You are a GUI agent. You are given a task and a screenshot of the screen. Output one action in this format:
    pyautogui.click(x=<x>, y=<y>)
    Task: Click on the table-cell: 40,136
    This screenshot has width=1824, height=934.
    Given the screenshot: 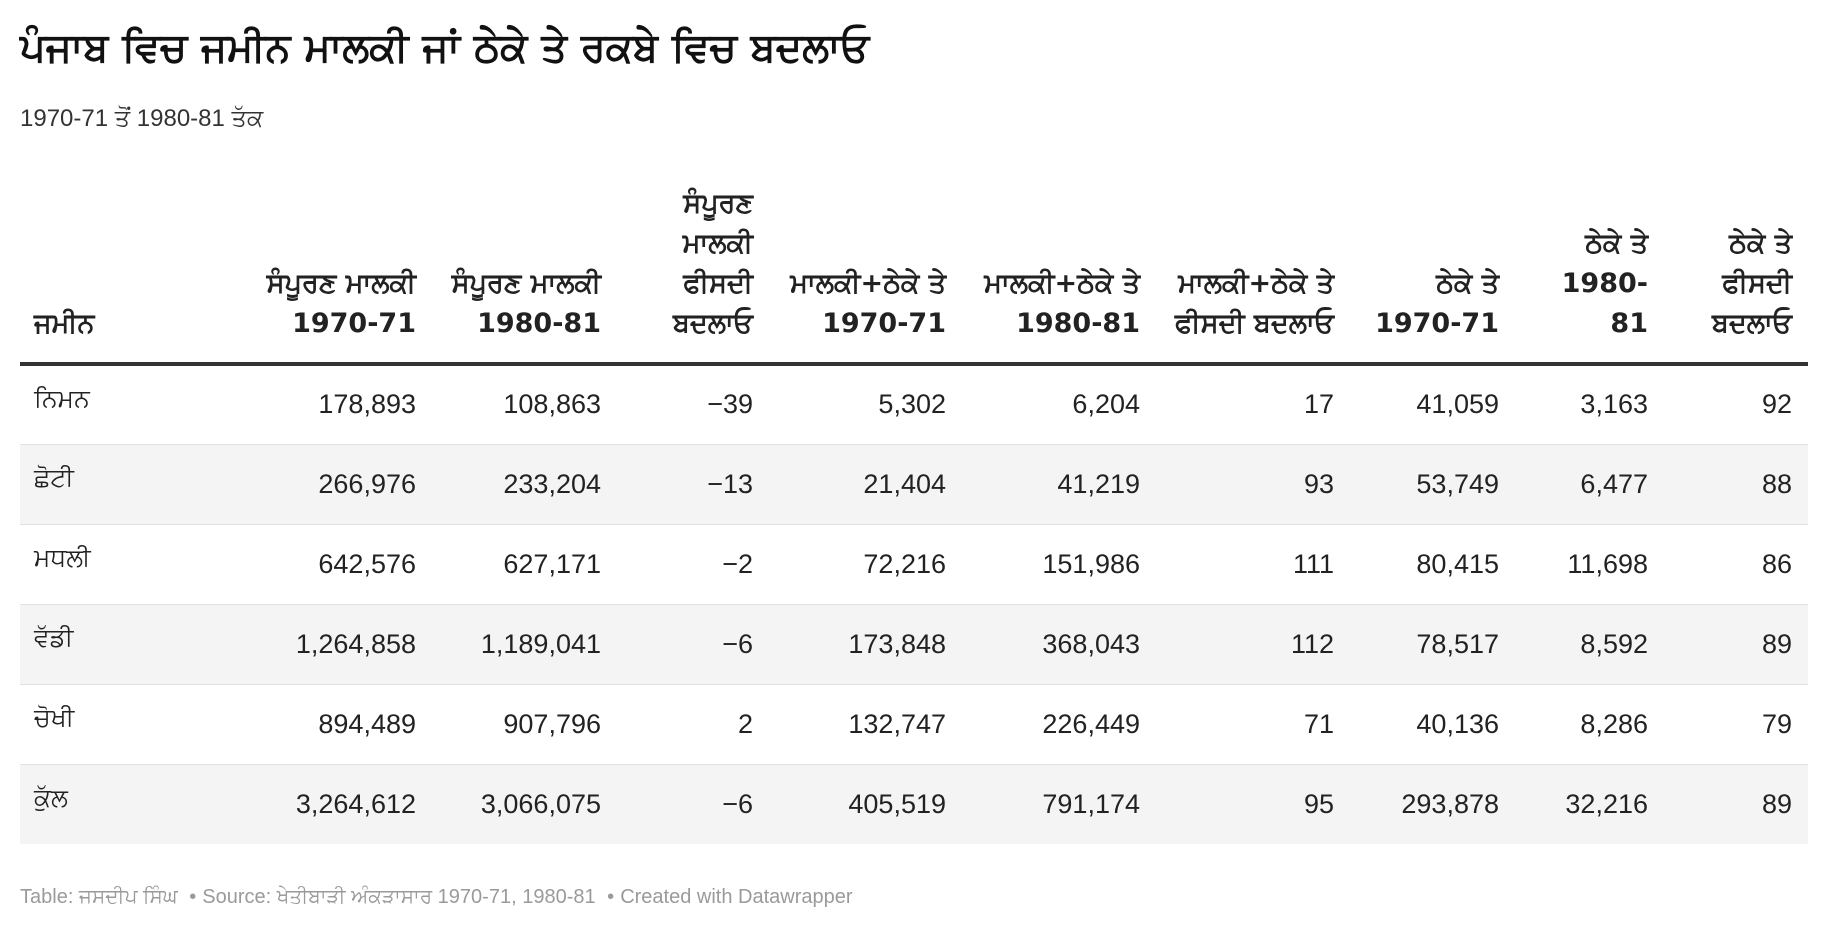 What is the action you would take?
    pyautogui.click(x=1432, y=724)
    